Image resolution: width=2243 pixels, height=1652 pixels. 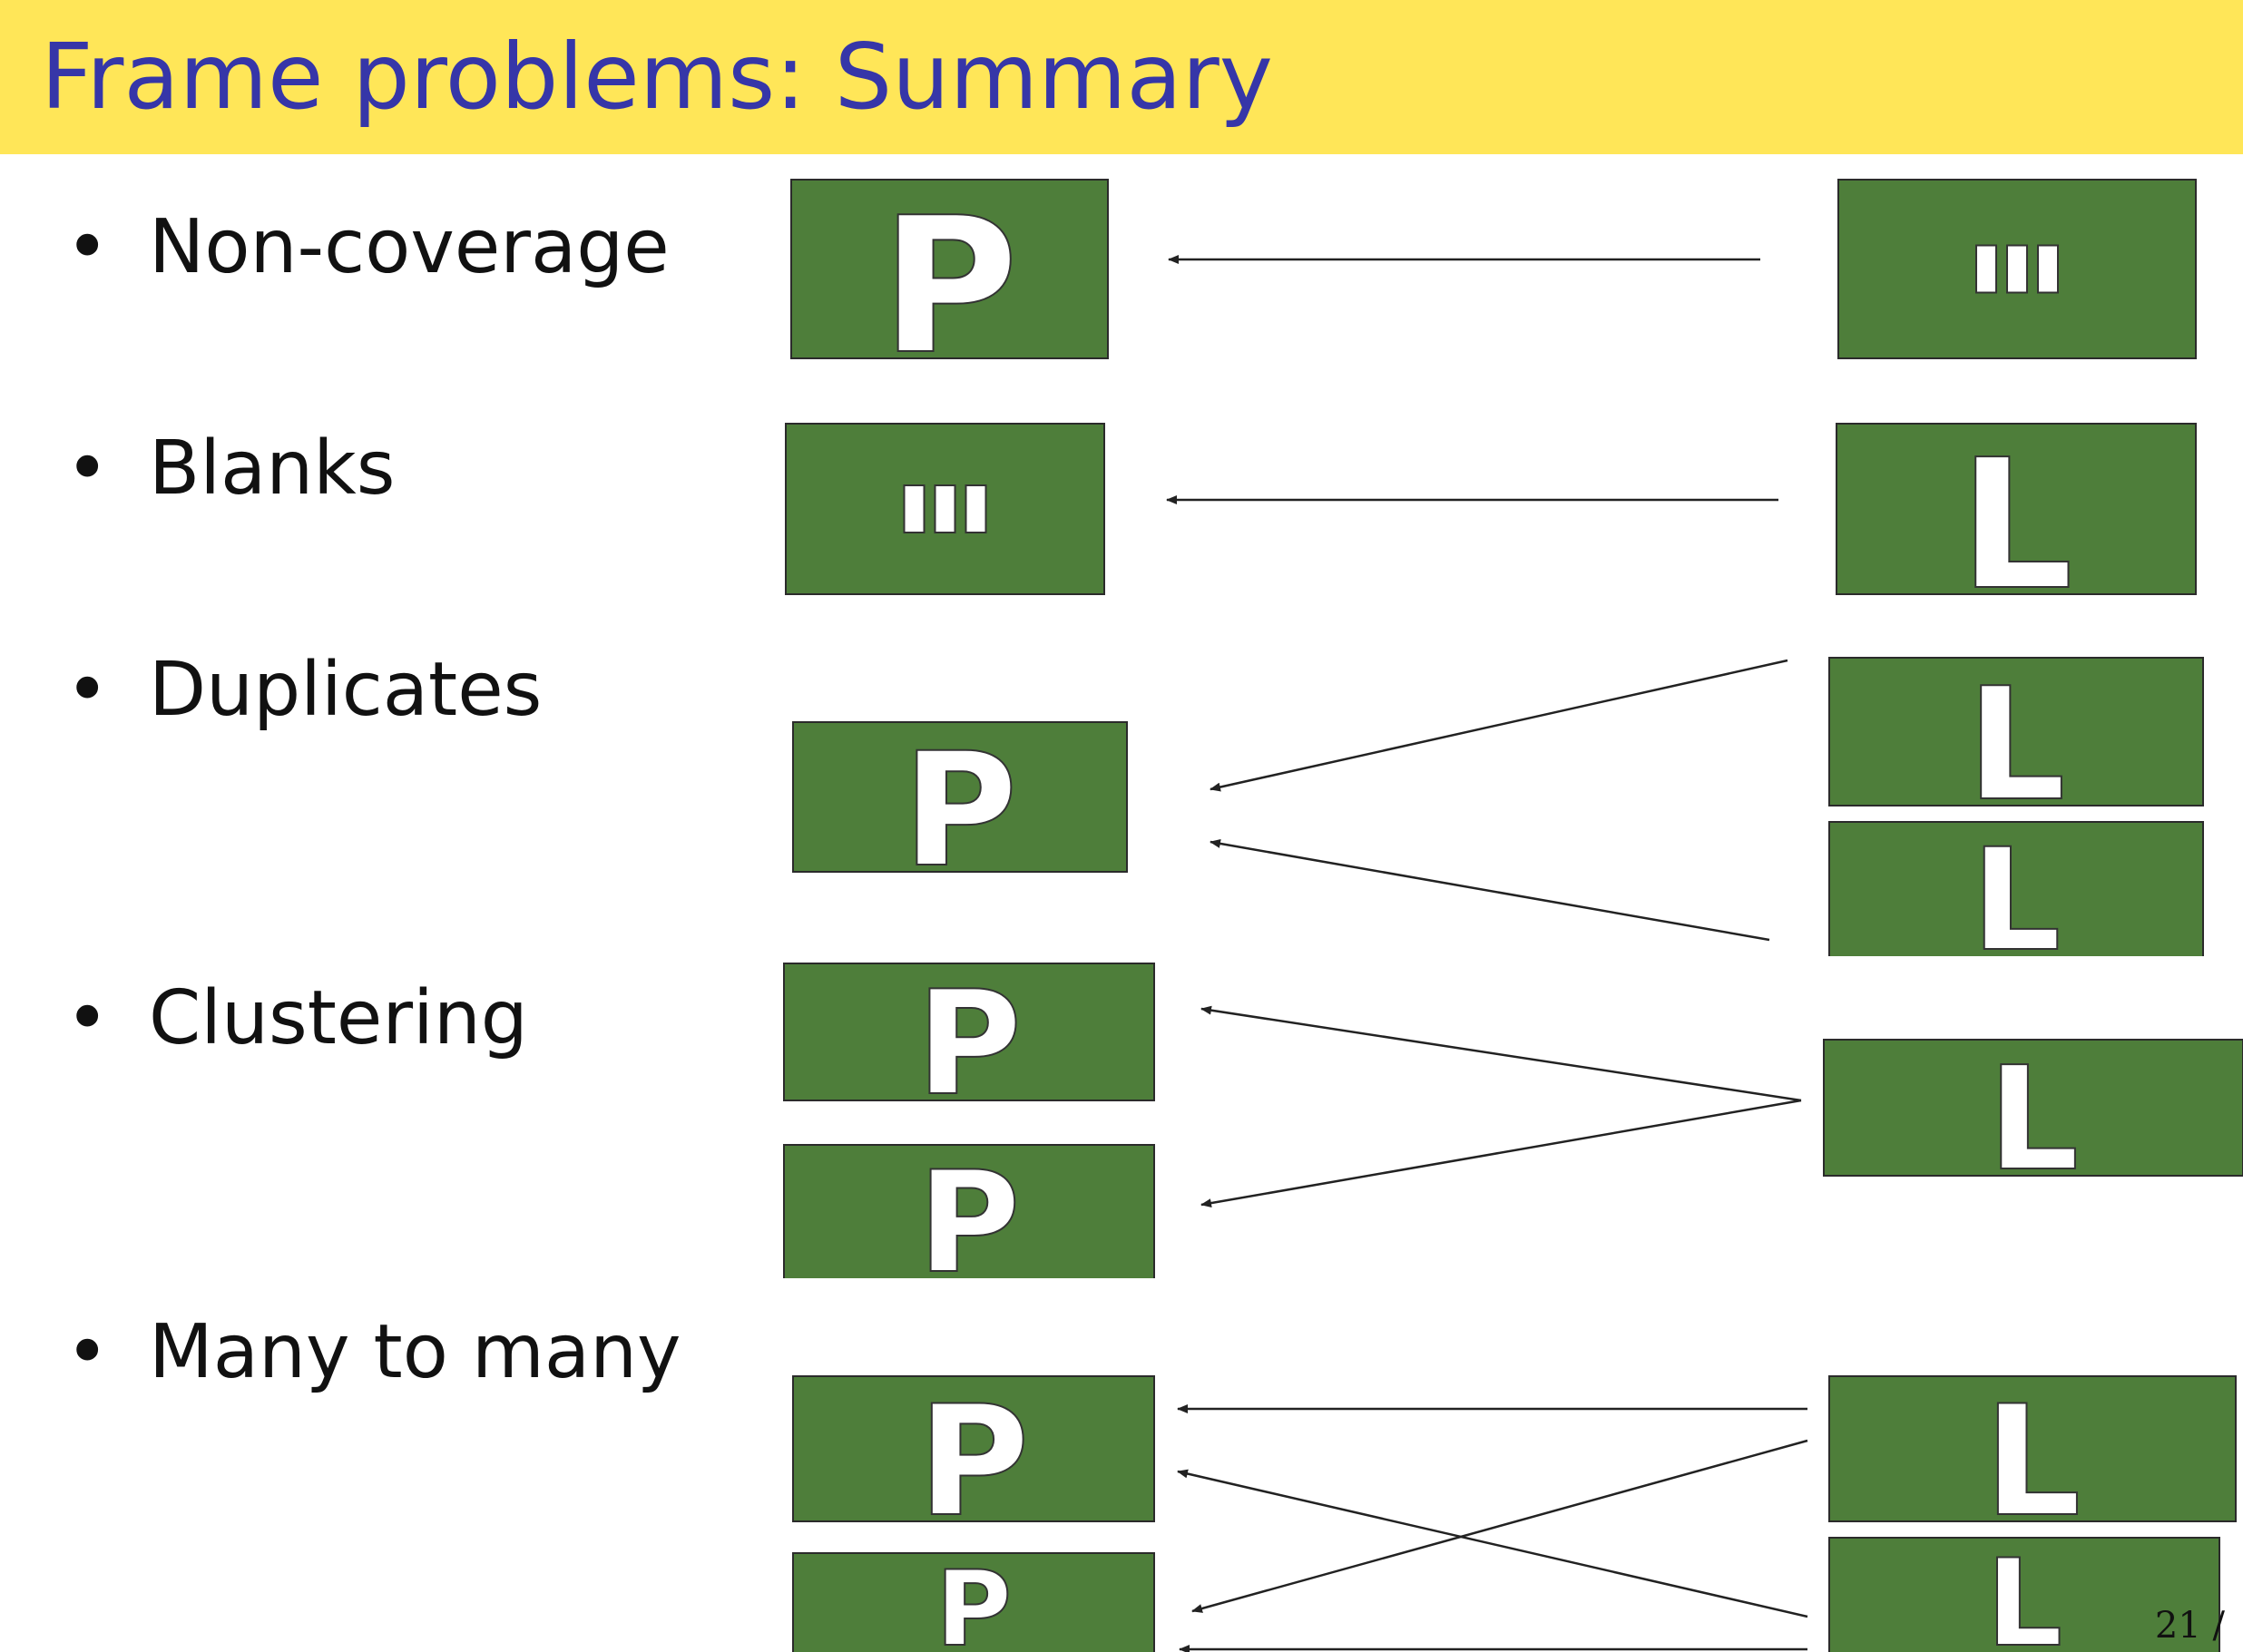 I want to click on bullet-label: Blanks, so click(x=272, y=468).